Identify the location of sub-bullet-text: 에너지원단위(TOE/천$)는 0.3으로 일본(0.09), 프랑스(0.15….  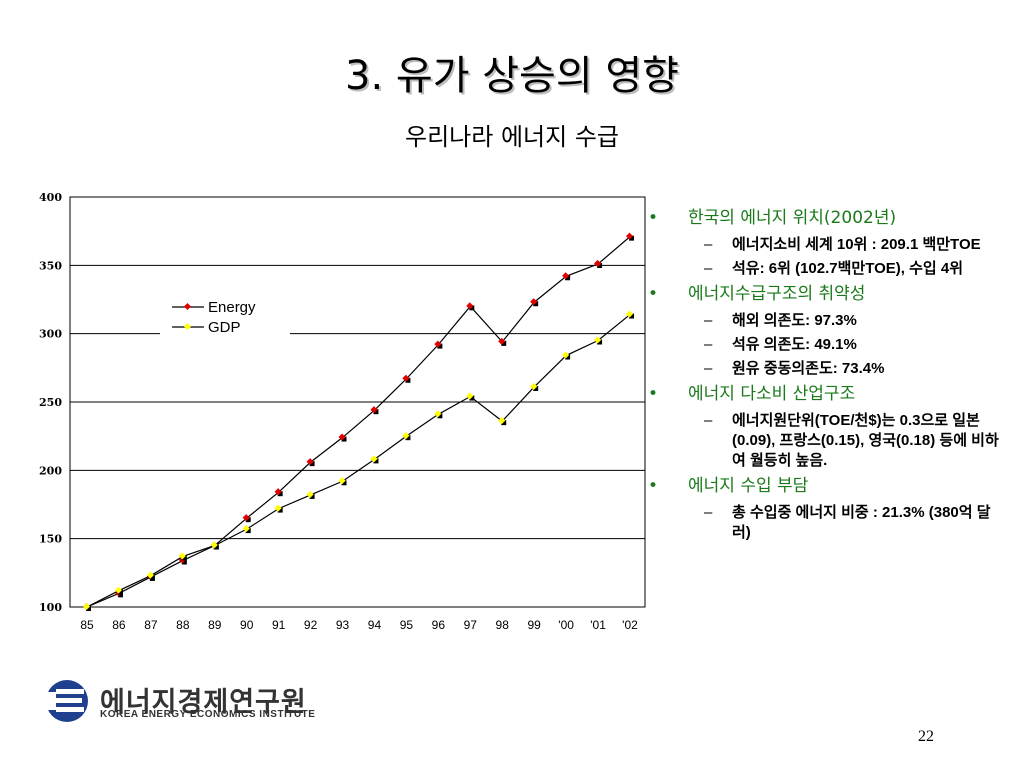
(865, 440).